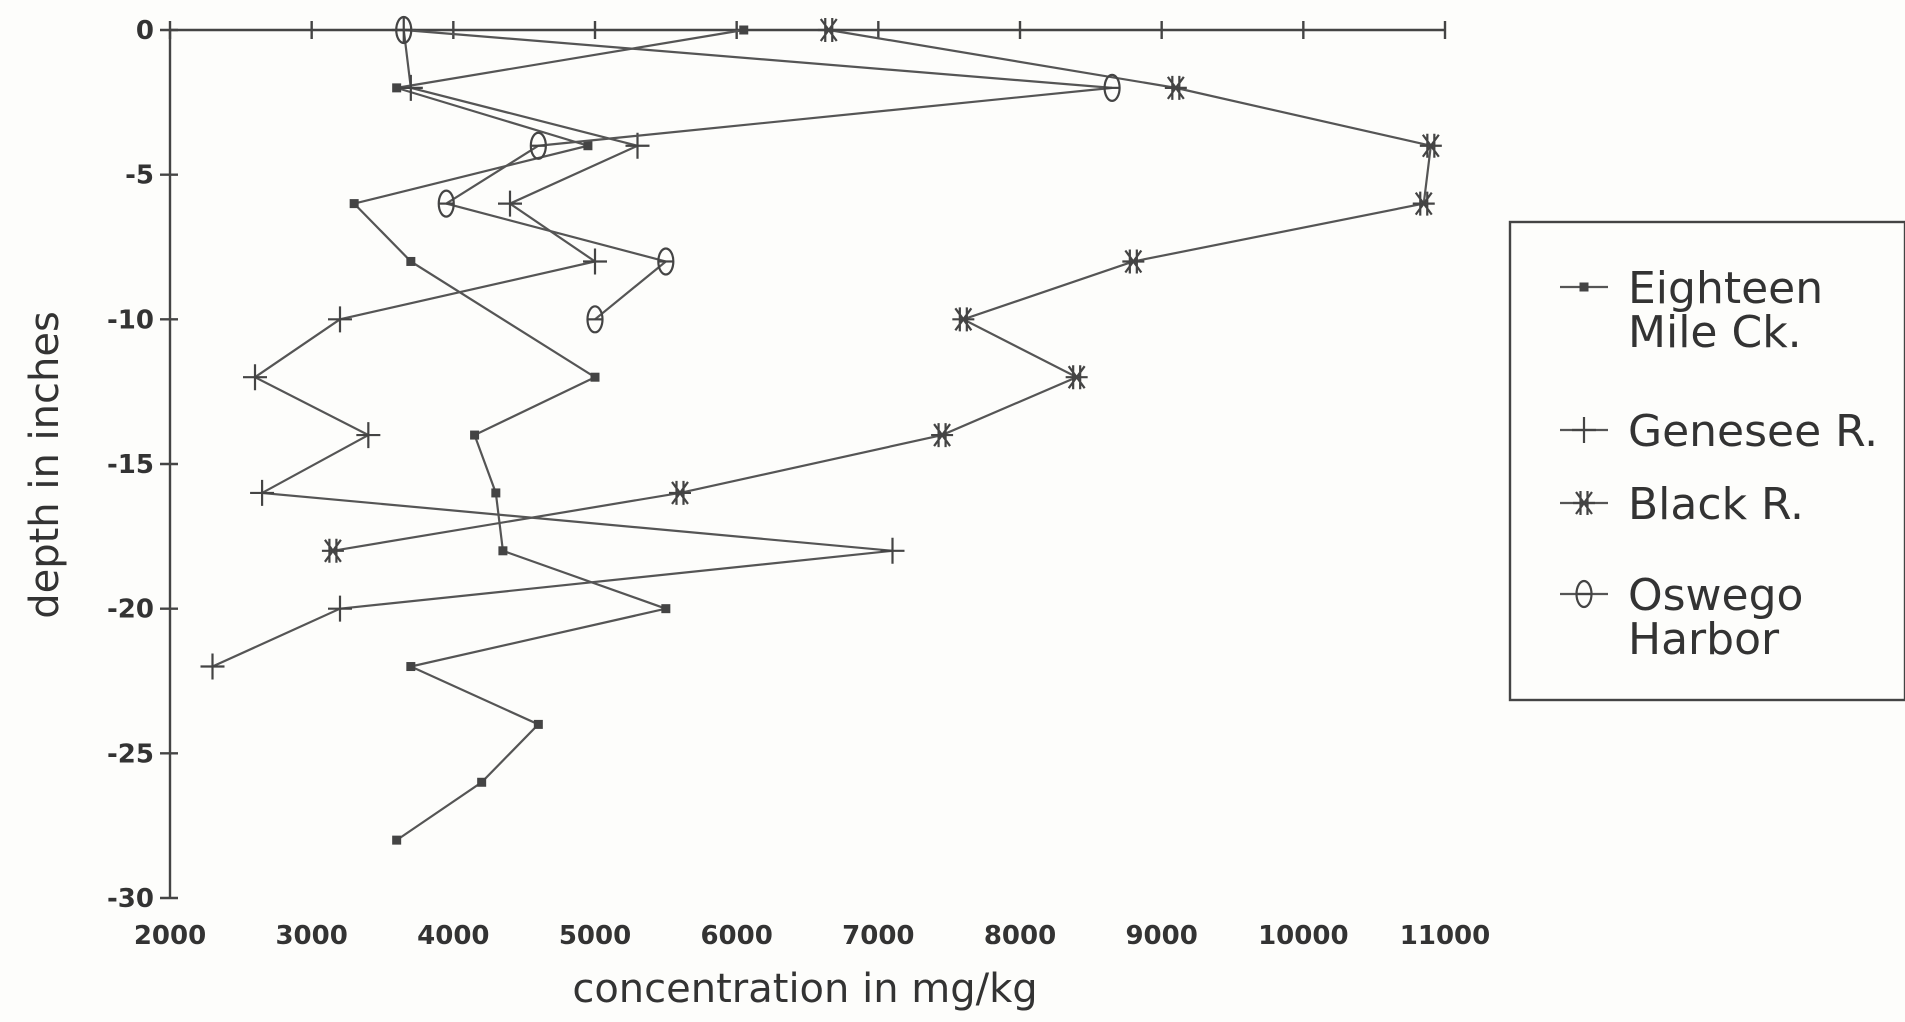  I want to click on legend-label: Mile Ck., so click(1715, 332).